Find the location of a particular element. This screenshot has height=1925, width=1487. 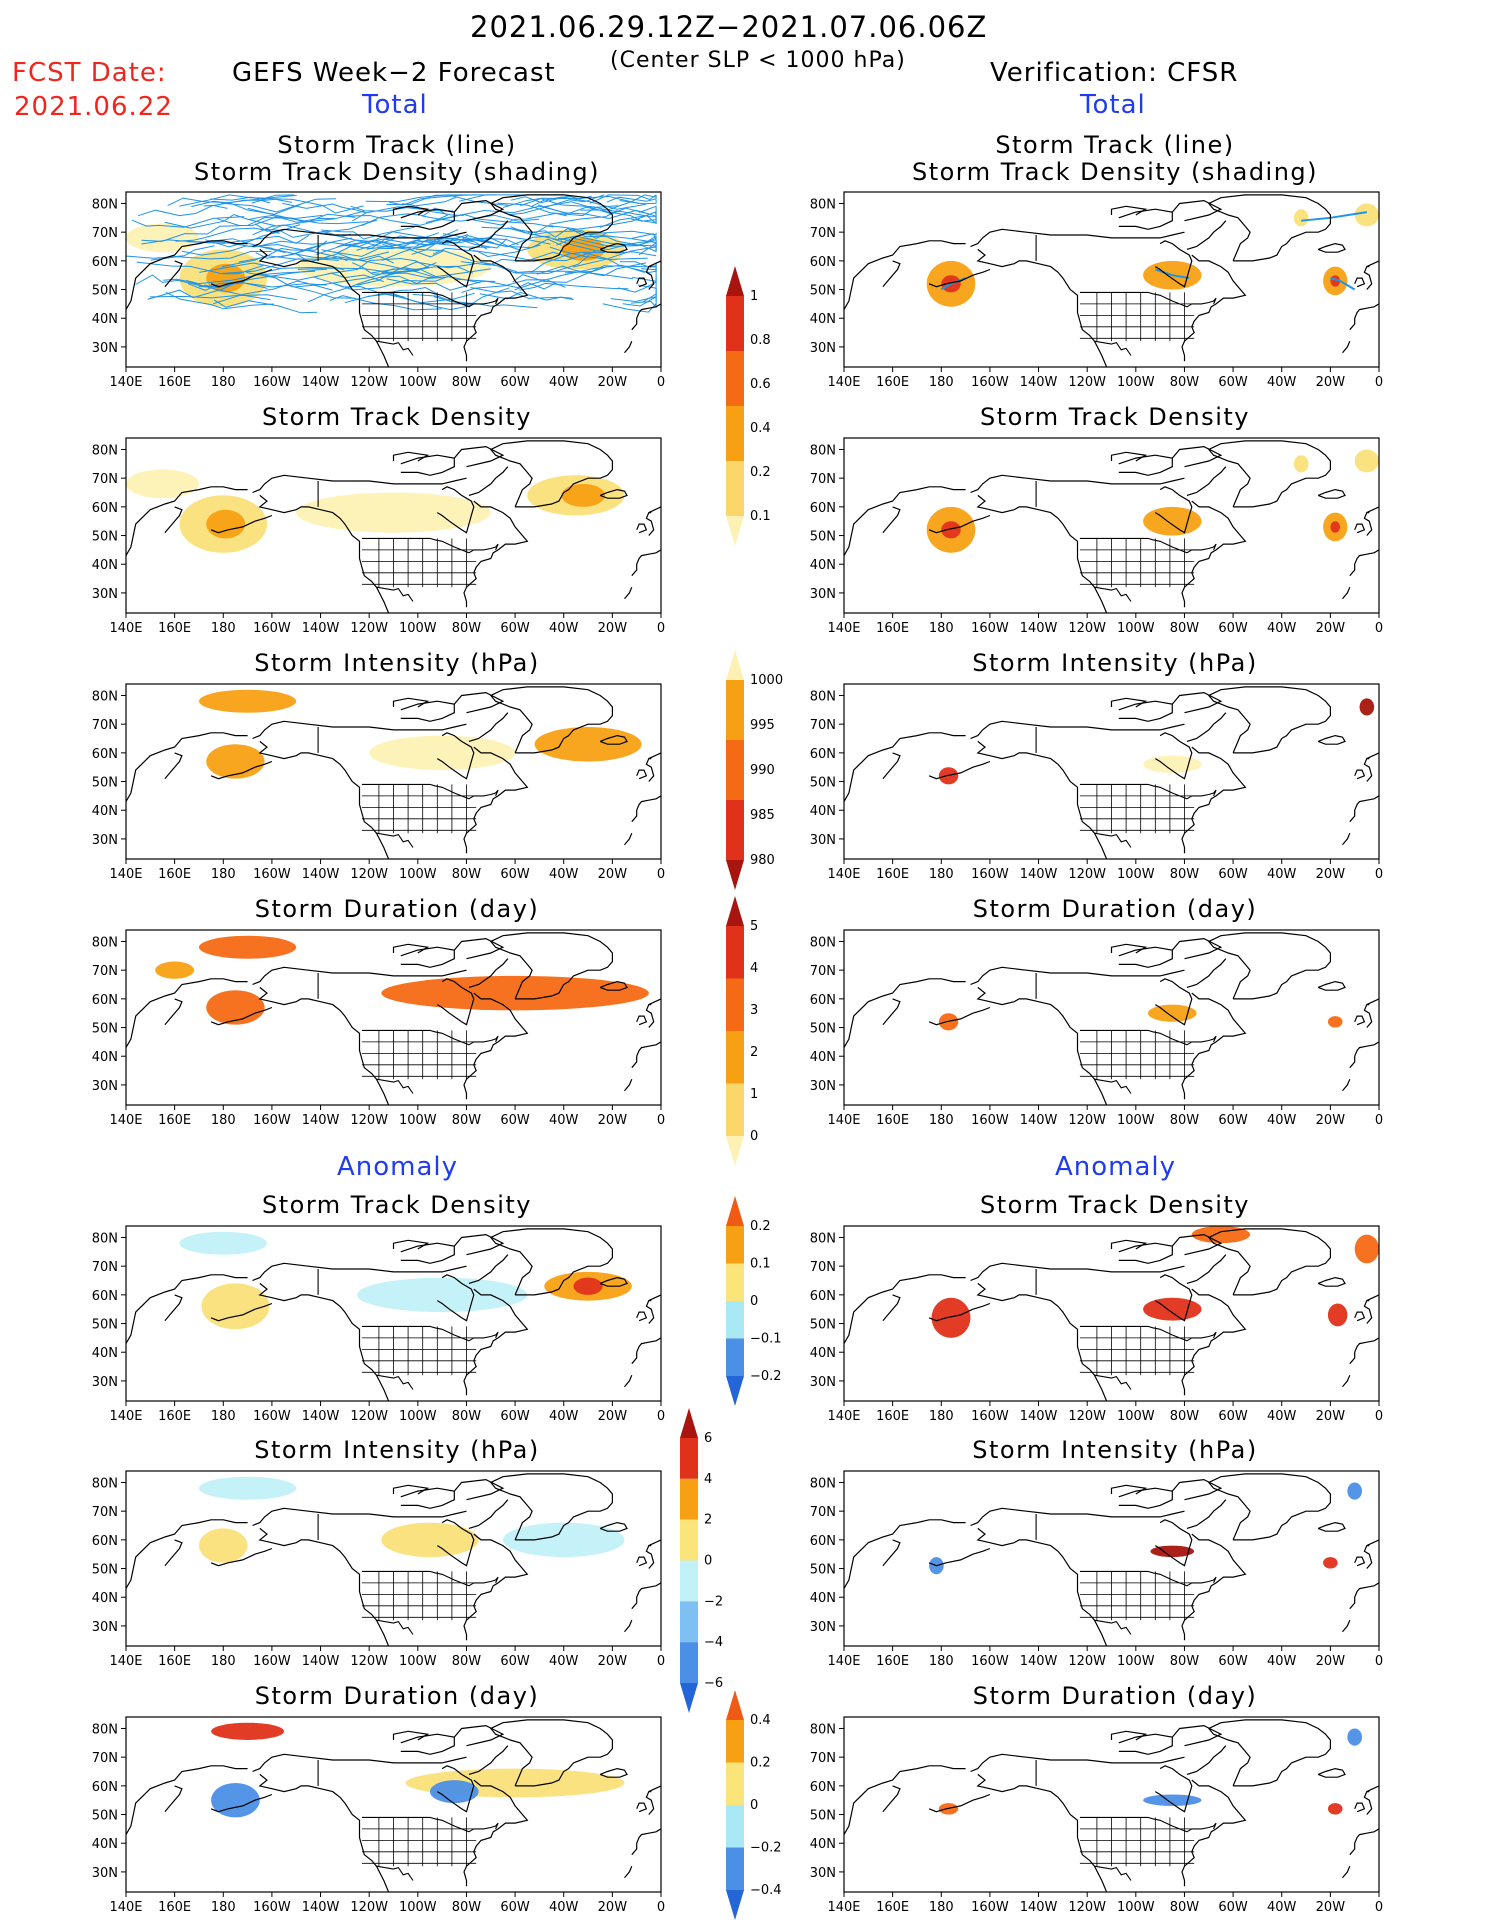

title-fcst-intensity: Storm Intensity (hPa) is located at coordinates (397, 663).